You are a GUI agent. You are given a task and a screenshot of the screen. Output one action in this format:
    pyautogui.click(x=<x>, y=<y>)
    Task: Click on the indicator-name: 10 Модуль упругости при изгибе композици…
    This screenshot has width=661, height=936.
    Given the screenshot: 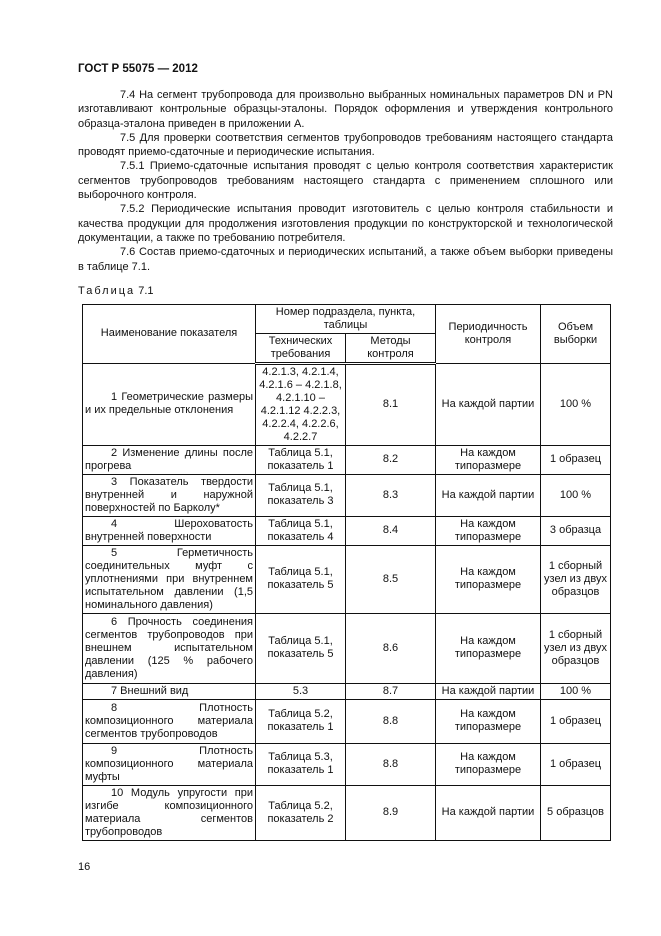 What is the action you would take?
    pyautogui.click(x=169, y=812)
    